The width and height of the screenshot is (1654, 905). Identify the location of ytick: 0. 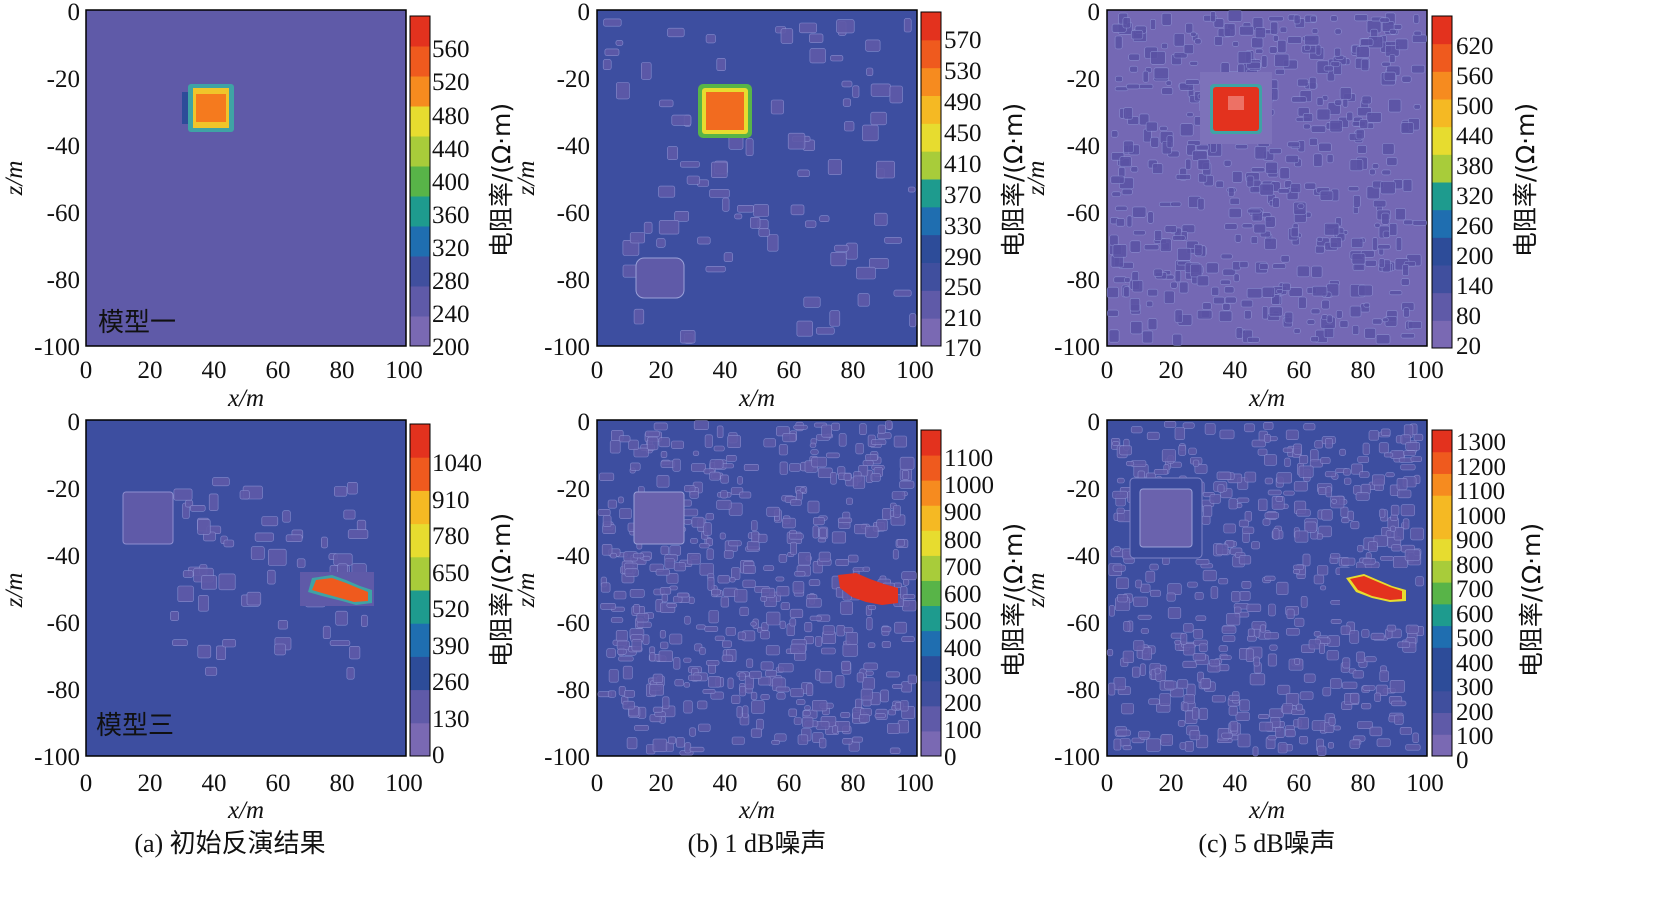
(74, 13).